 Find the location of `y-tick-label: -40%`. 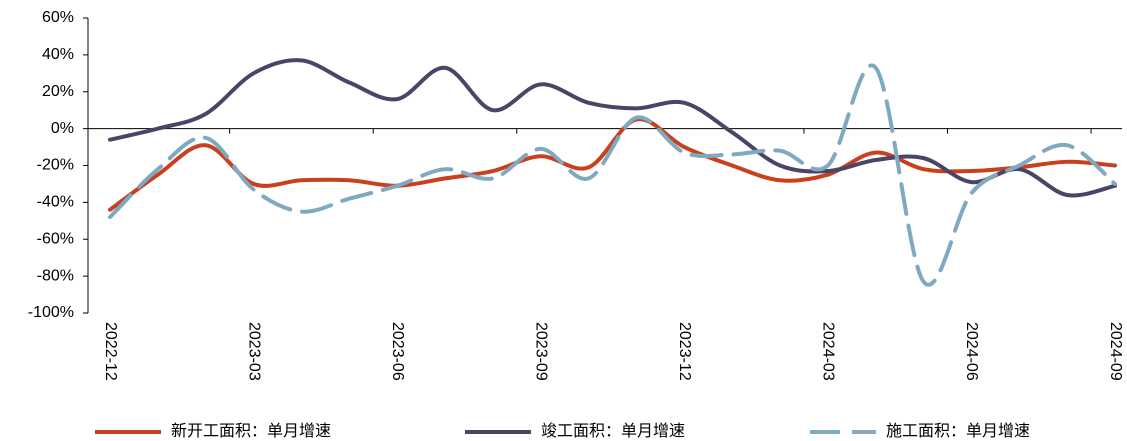

y-tick-label: -40% is located at coordinates (55, 202).